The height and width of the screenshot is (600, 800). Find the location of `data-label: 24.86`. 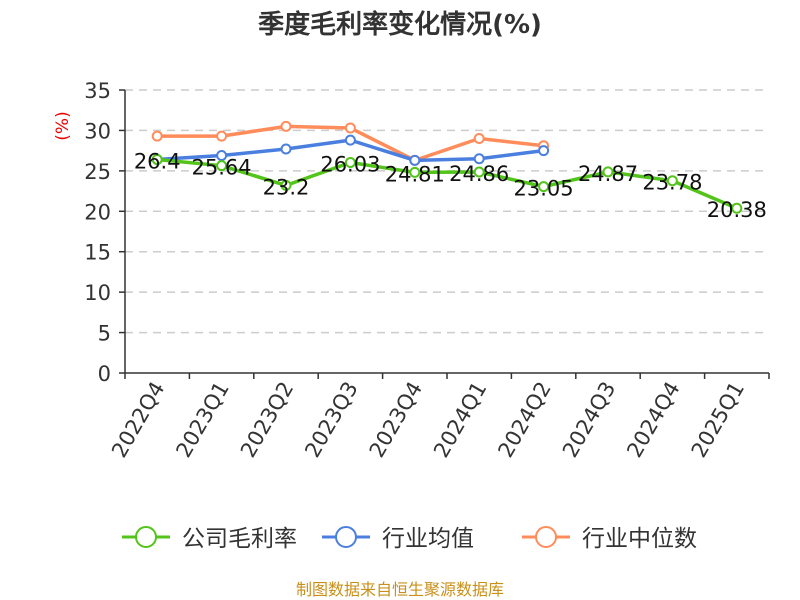

data-label: 24.86 is located at coordinates (479, 174).